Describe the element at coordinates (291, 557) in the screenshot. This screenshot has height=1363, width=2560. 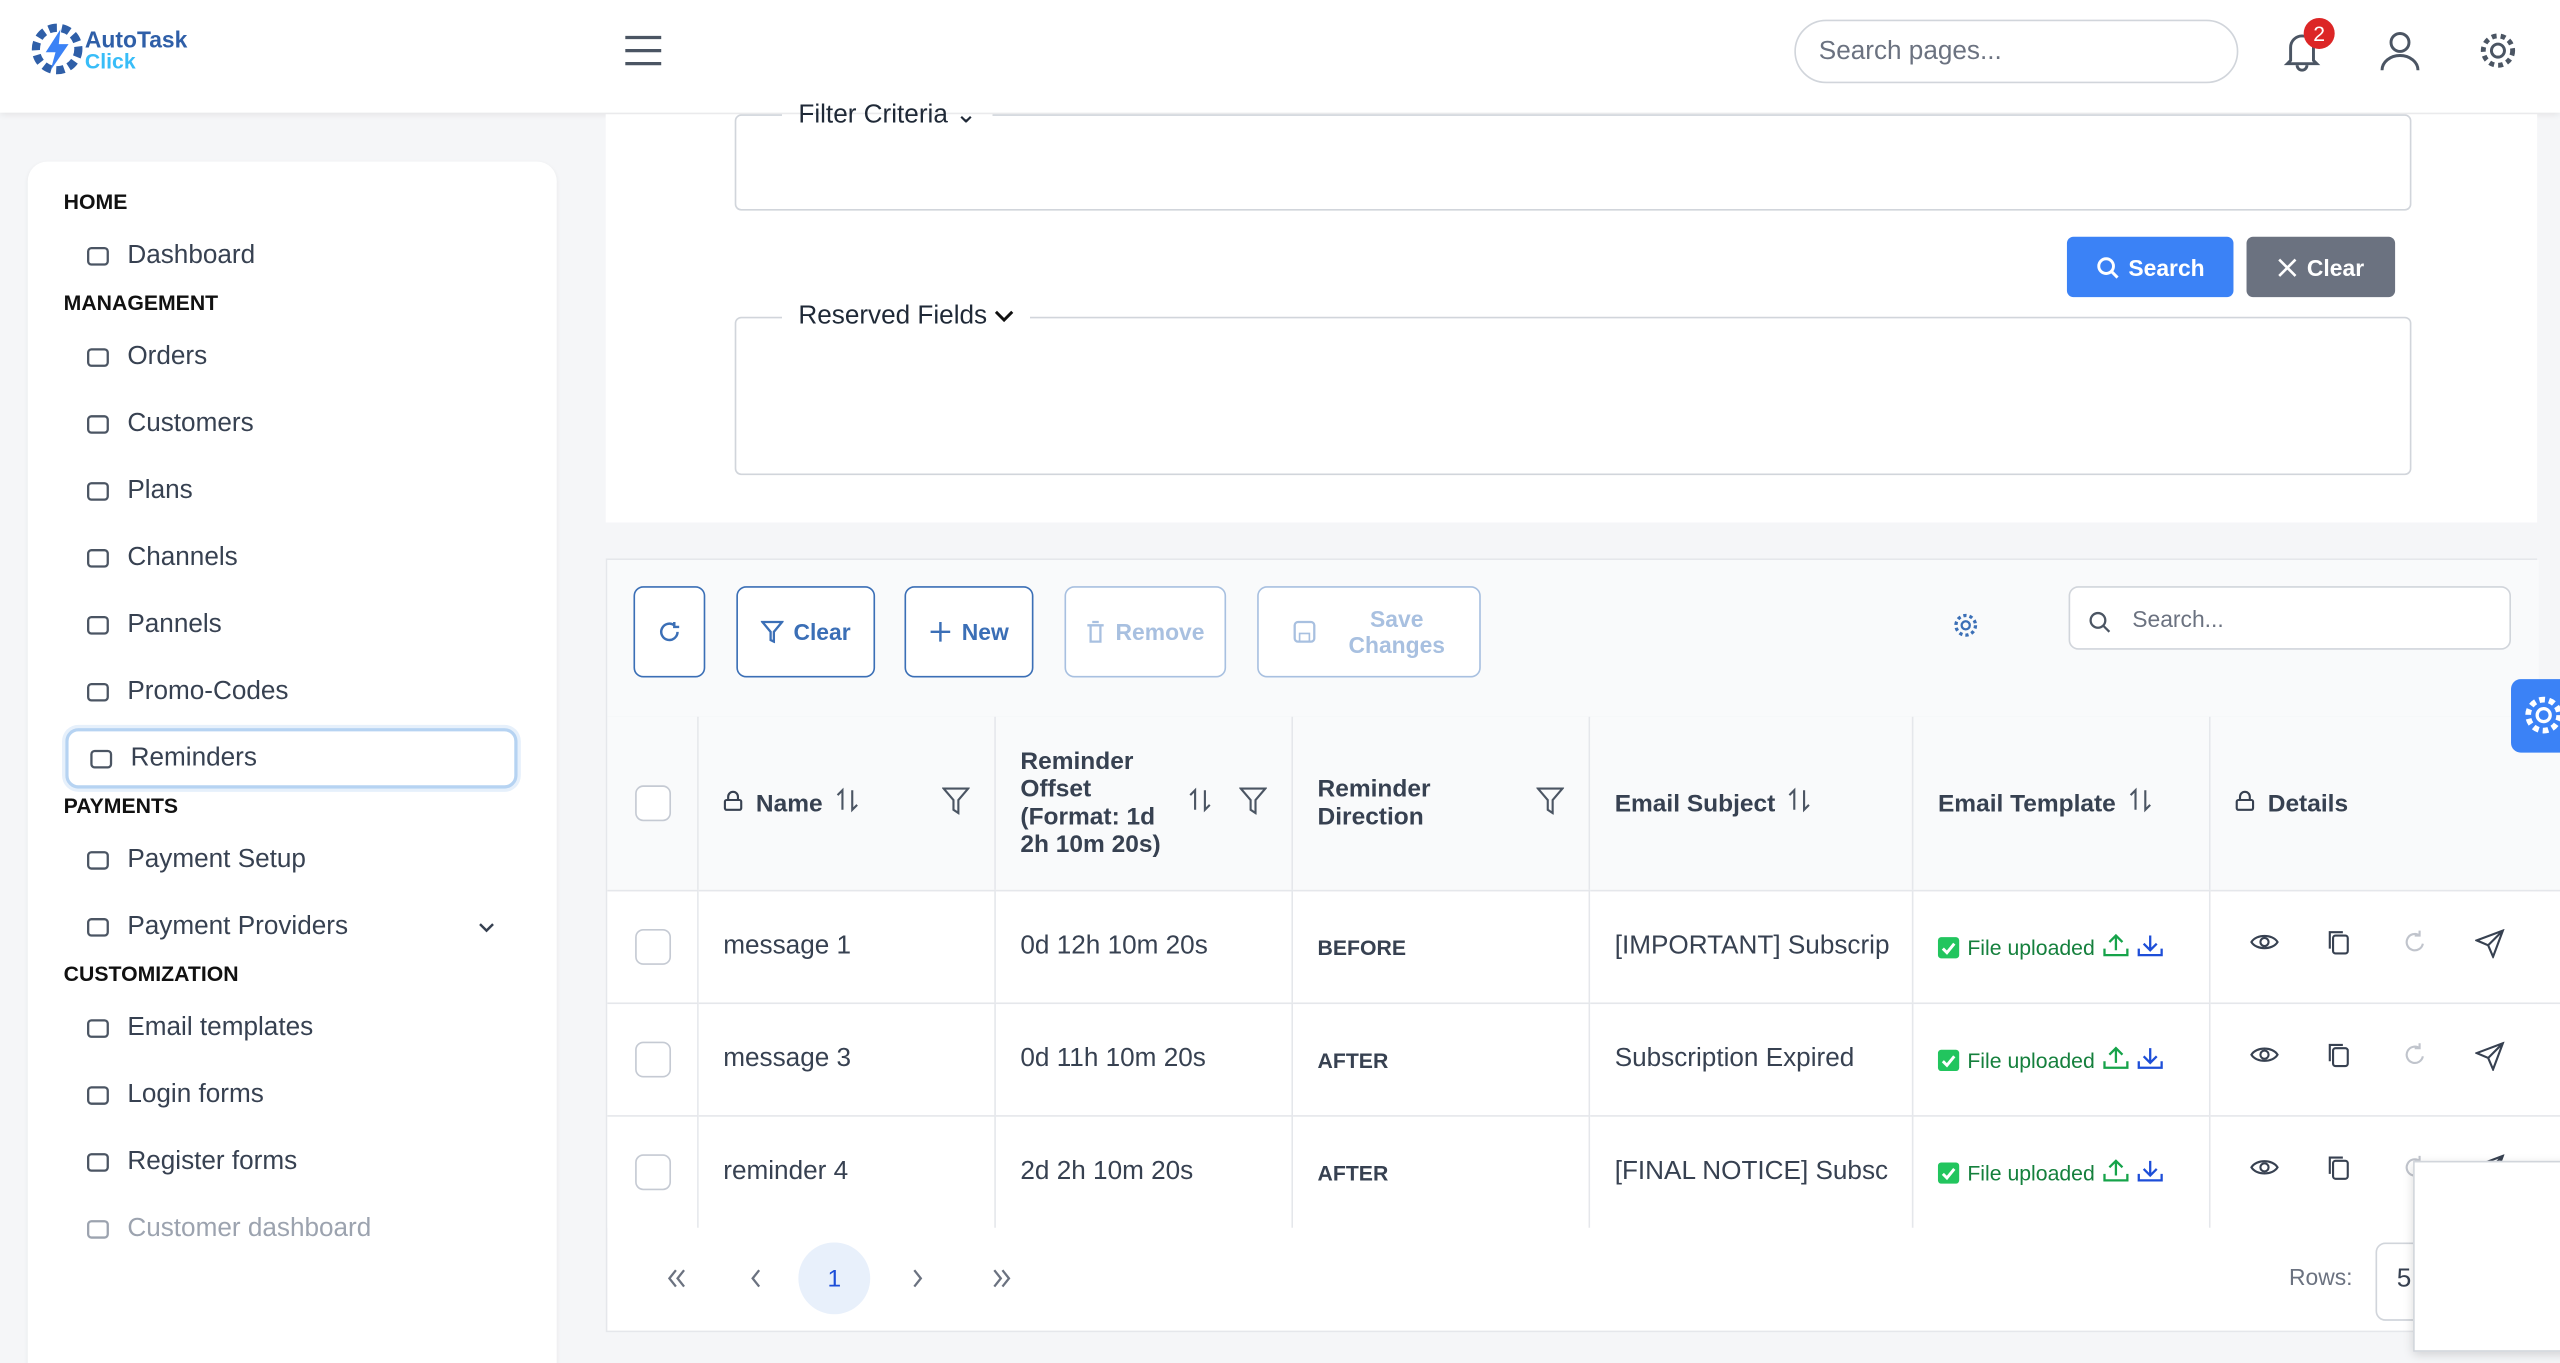
I see `nav-item: Channels` at that location.